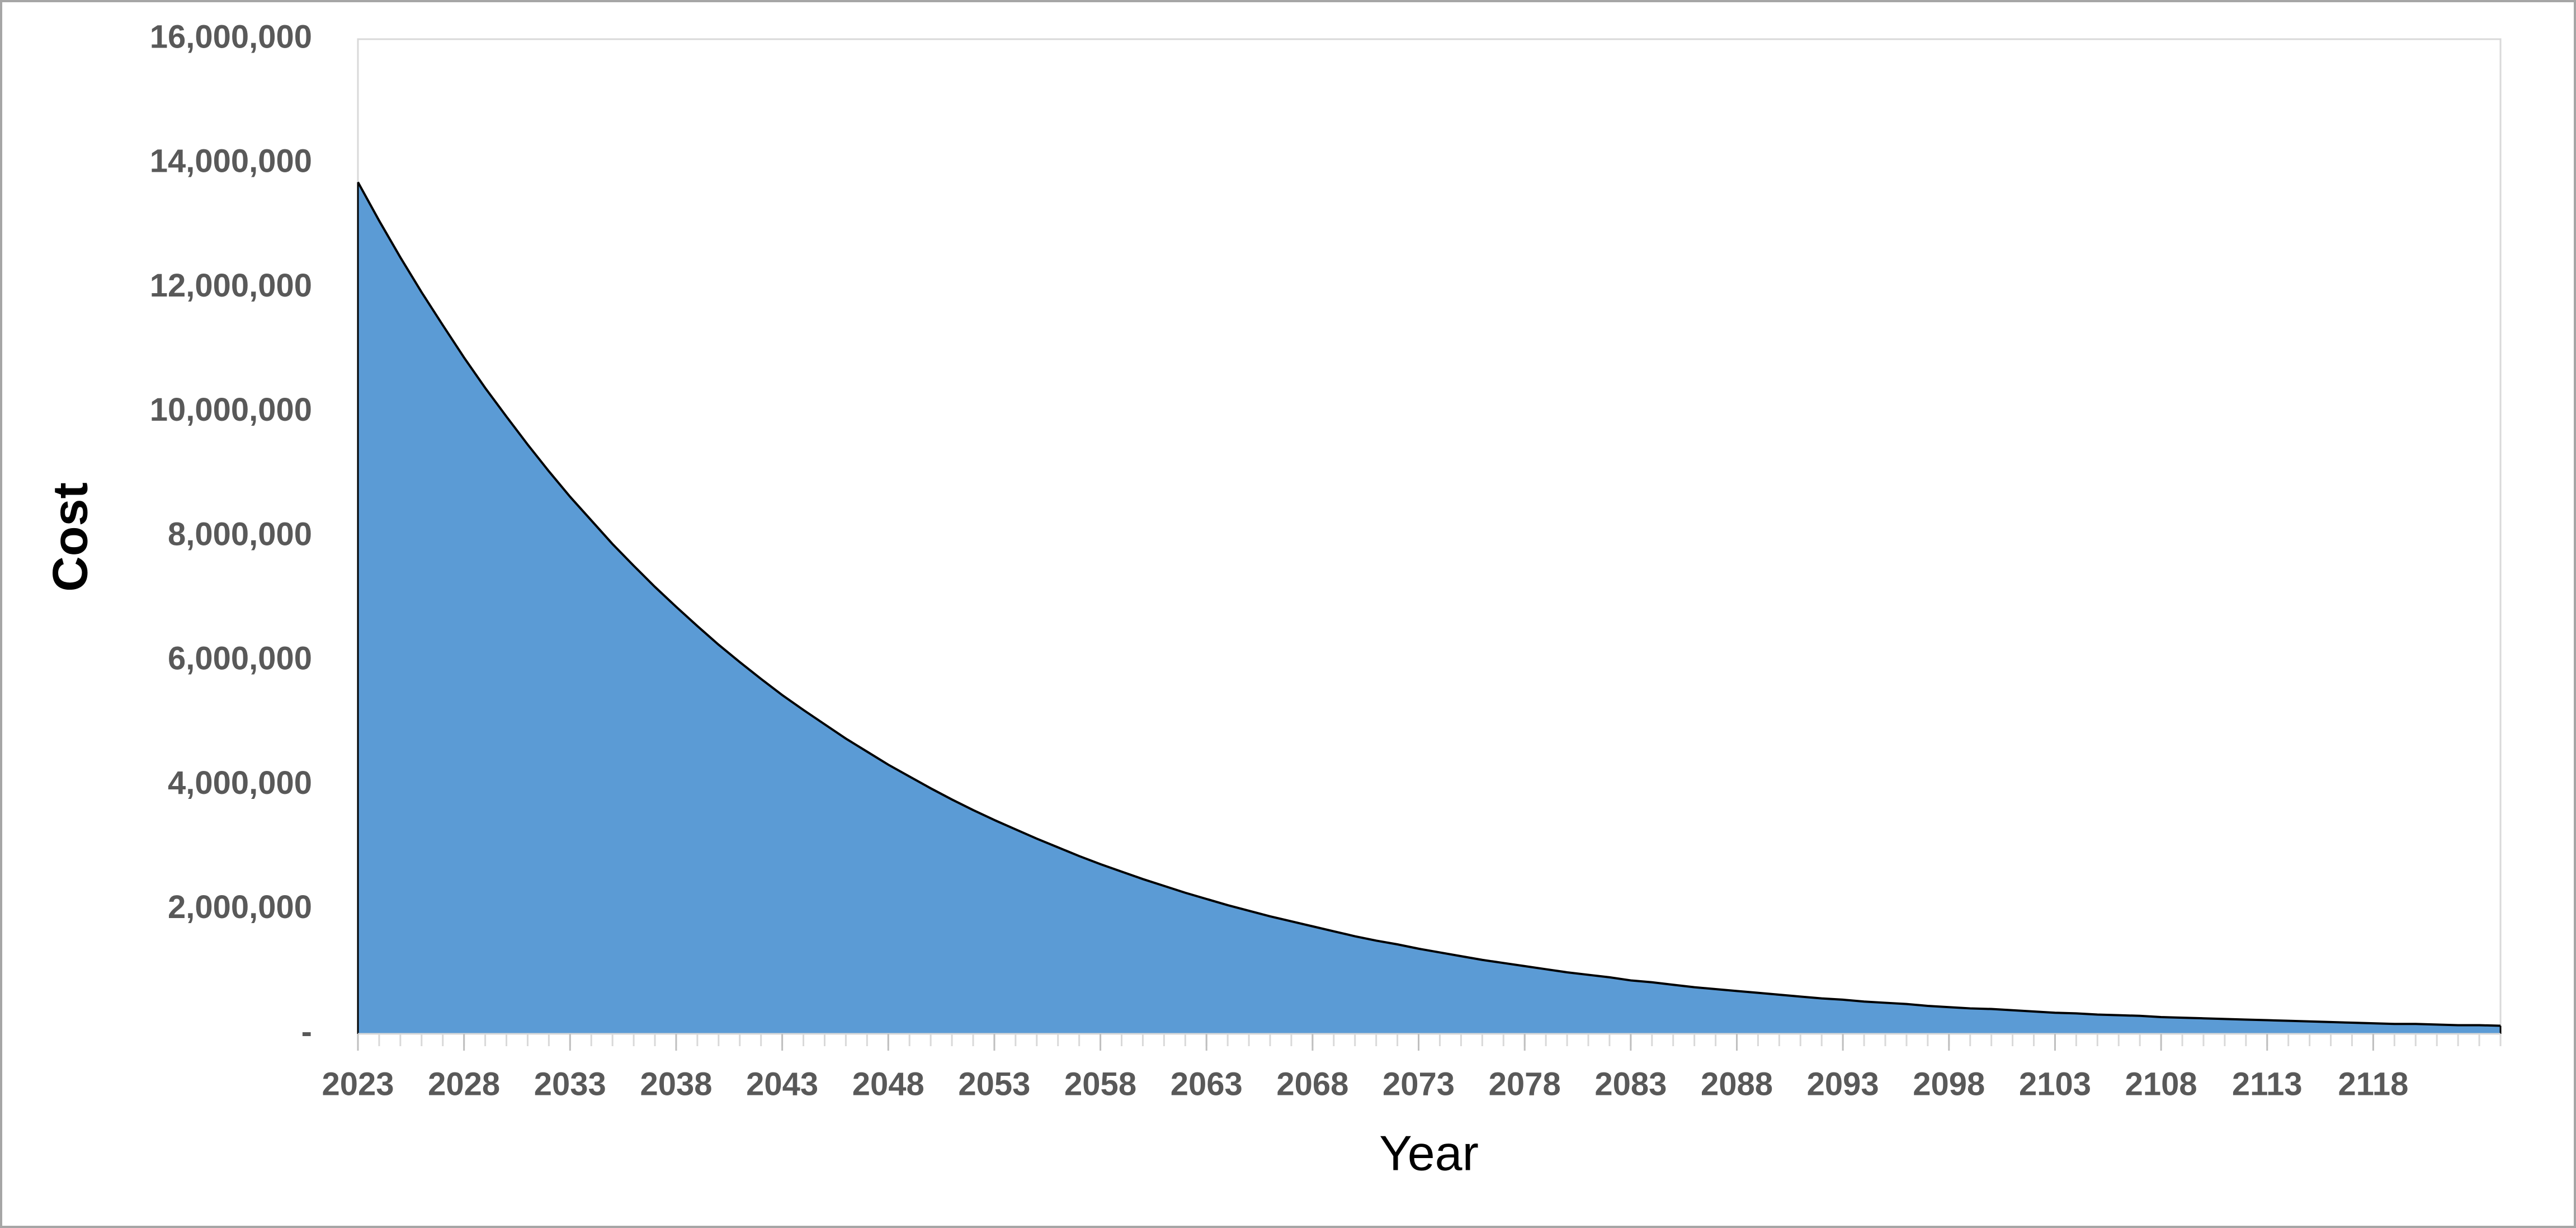 Image resolution: width=2576 pixels, height=1228 pixels. Describe the element at coordinates (676, 1084) in the screenshot. I see `x-tick-label: 2038` at that location.